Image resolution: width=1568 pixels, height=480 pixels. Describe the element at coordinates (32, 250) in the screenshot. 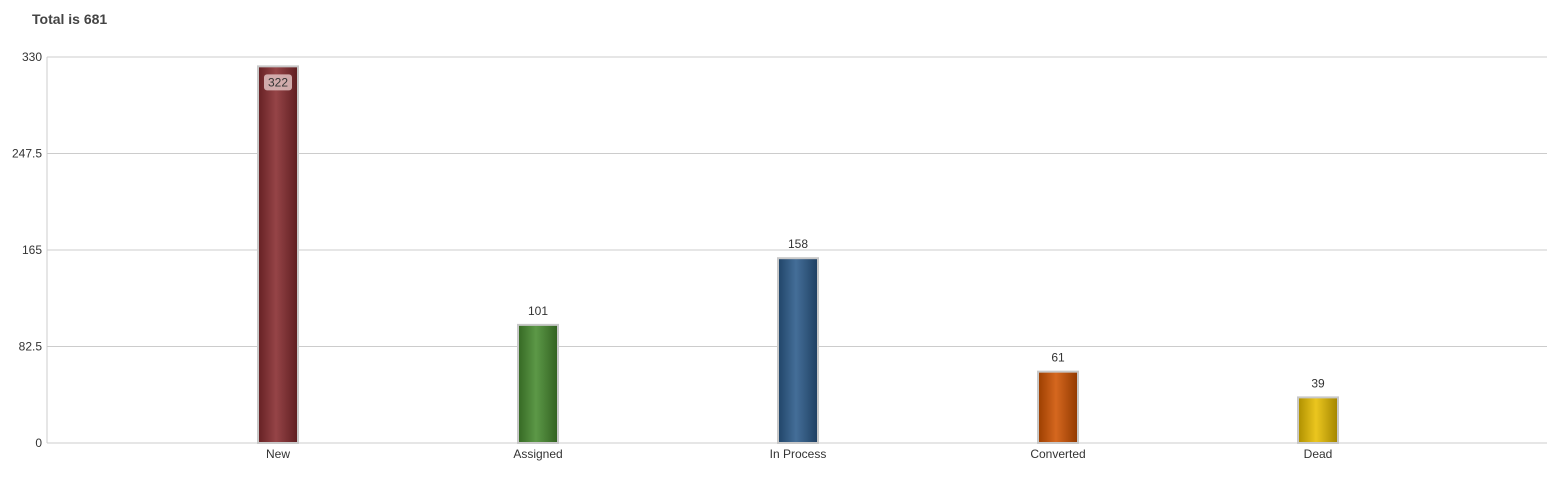

I see `y-tick-label: 165` at that location.